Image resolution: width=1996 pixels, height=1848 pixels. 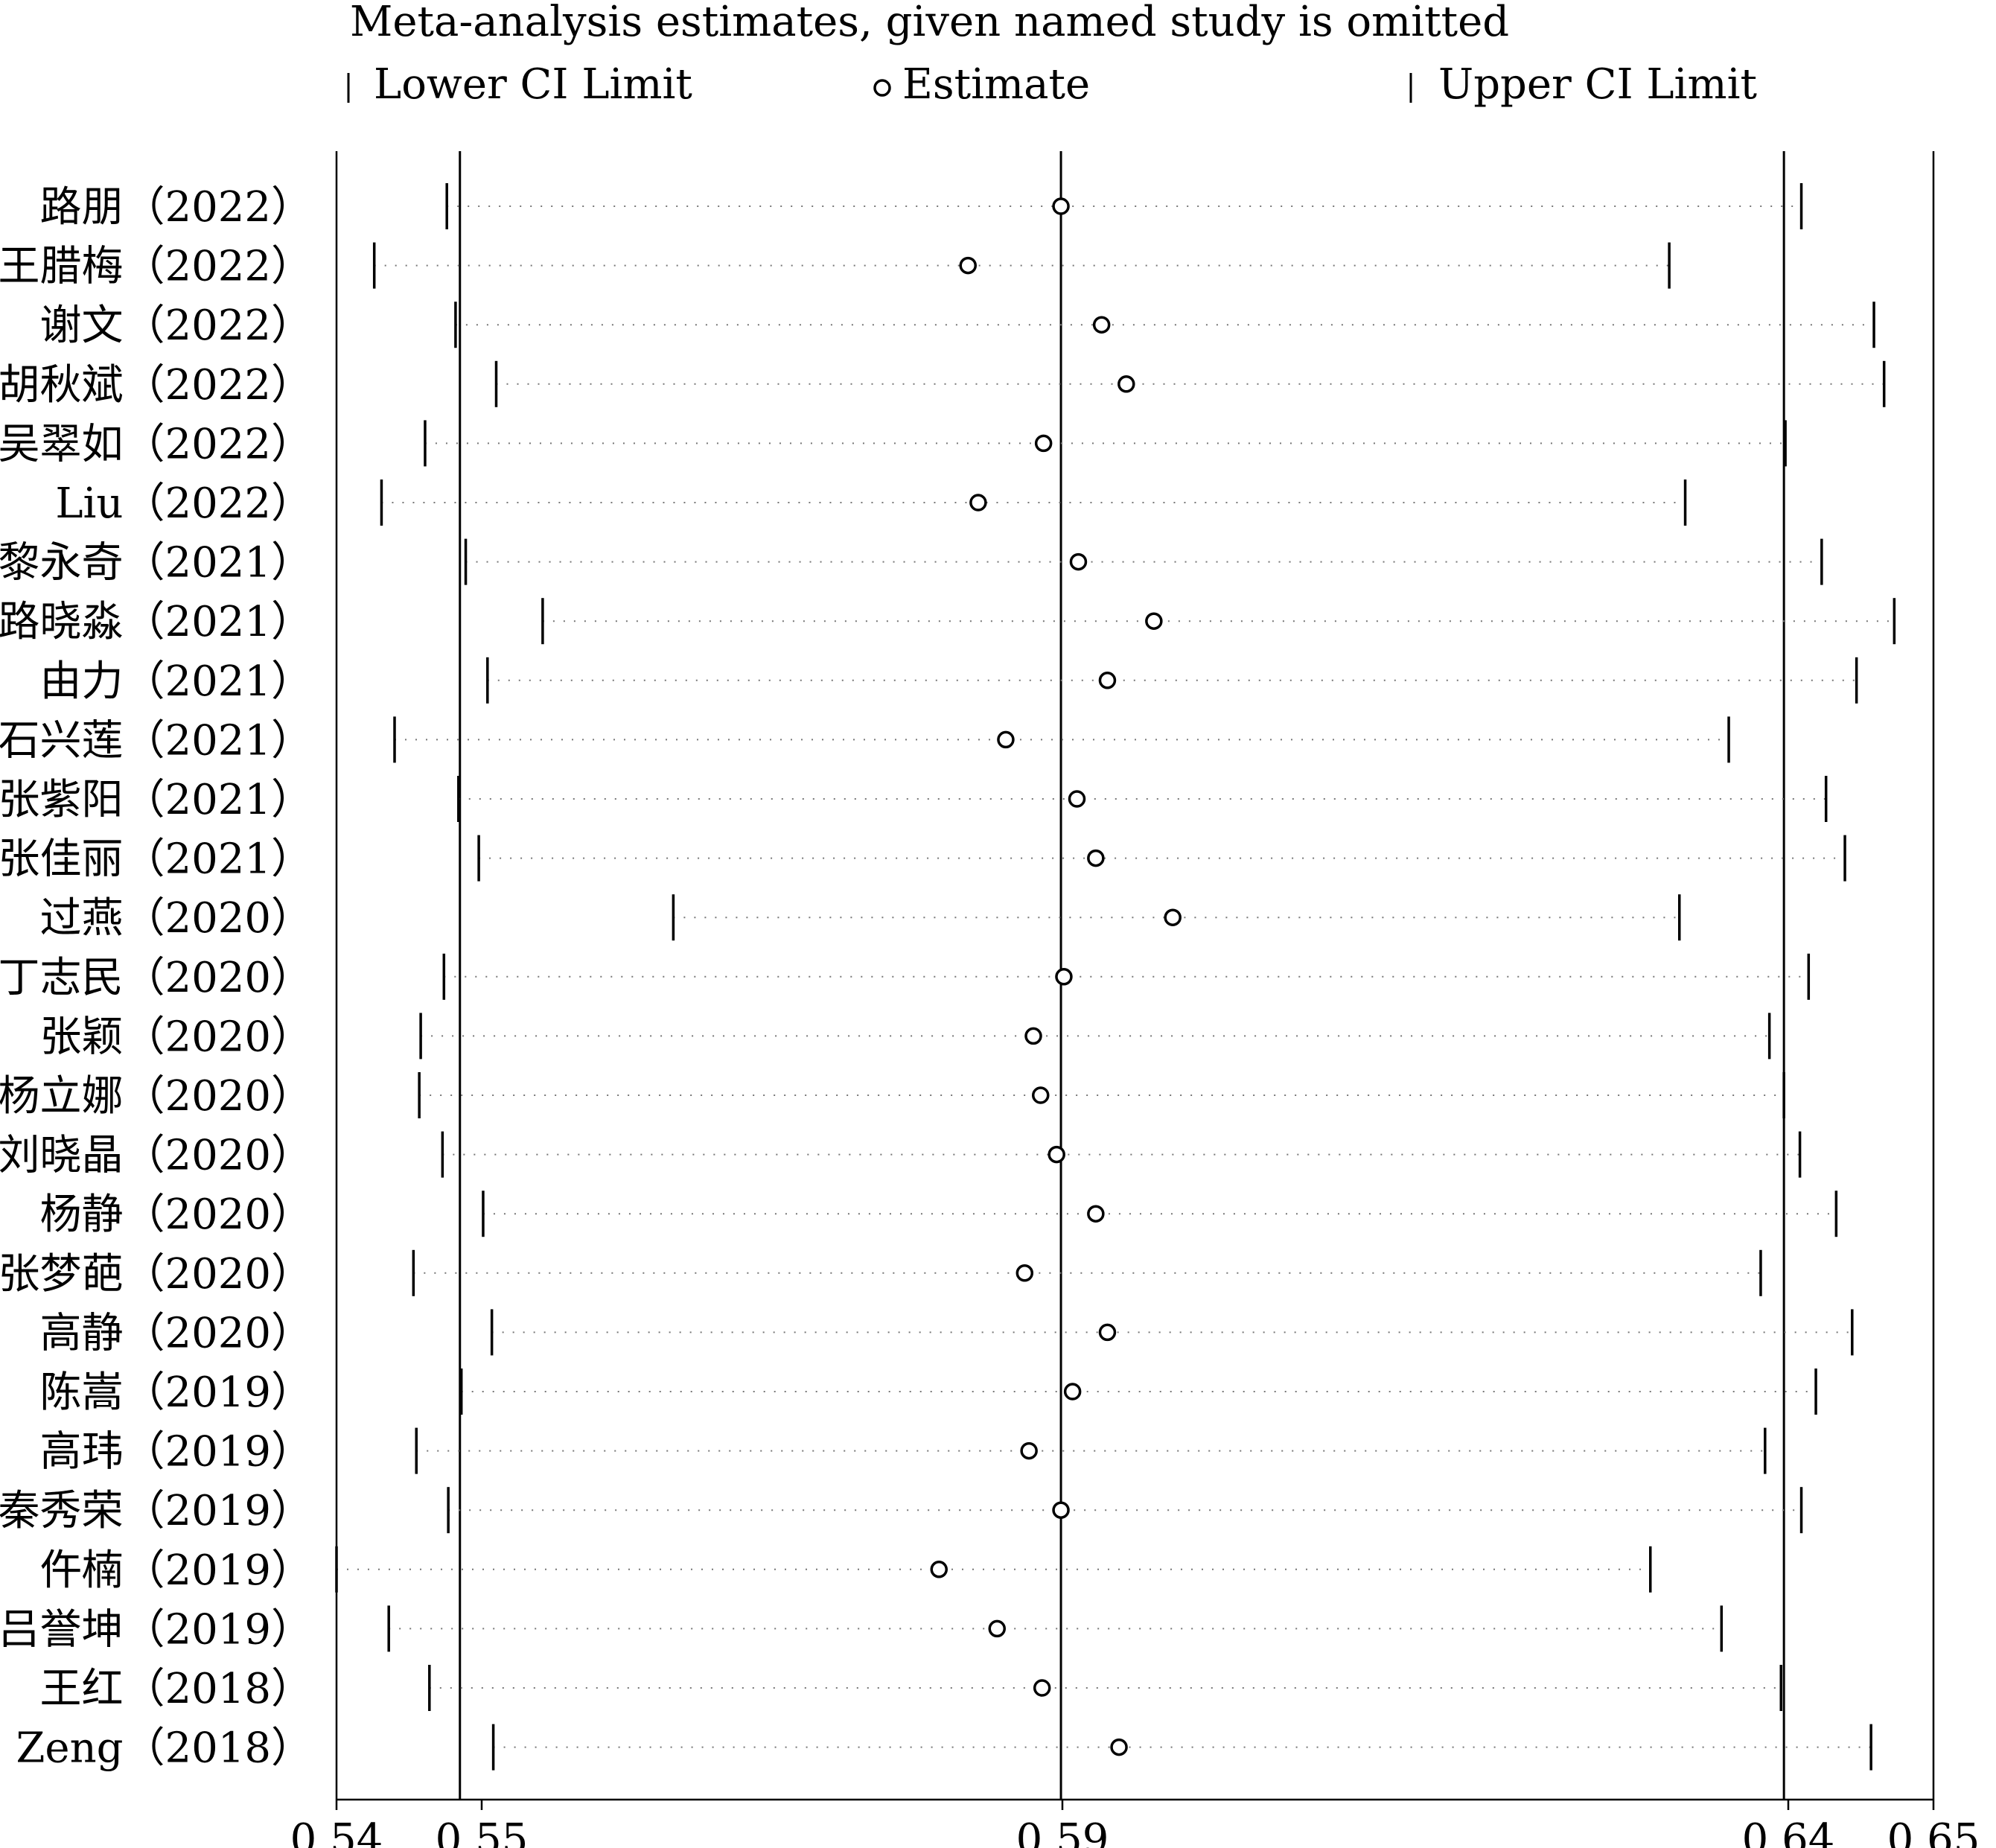 I want to click on study-label-9: 石兴莲（2021）, so click(x=156, y=740).